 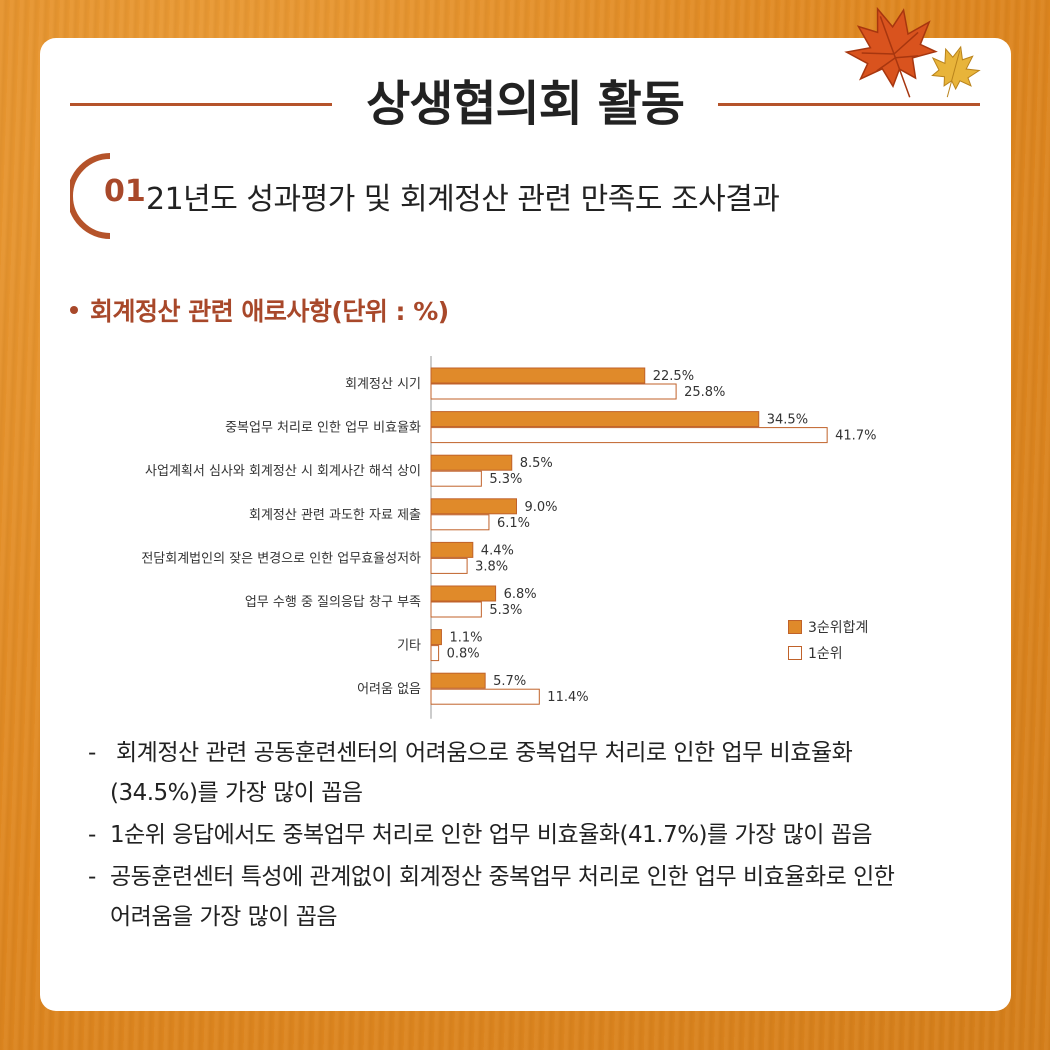 What do you see at coordinates (509, 681) in the screenshot?
I see `data-label: 5.7%` at bounding box center [509, 681].